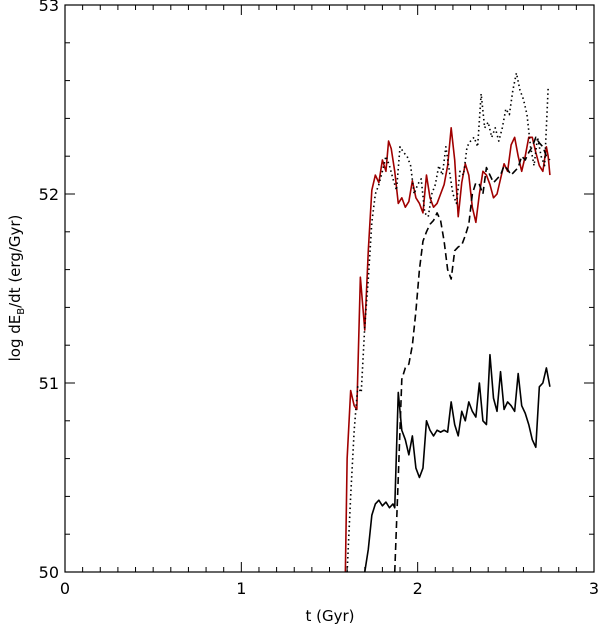  Describe the element at coordinates (49, 572) in the screenshot. I see `y-tick-label: 50` at that location.